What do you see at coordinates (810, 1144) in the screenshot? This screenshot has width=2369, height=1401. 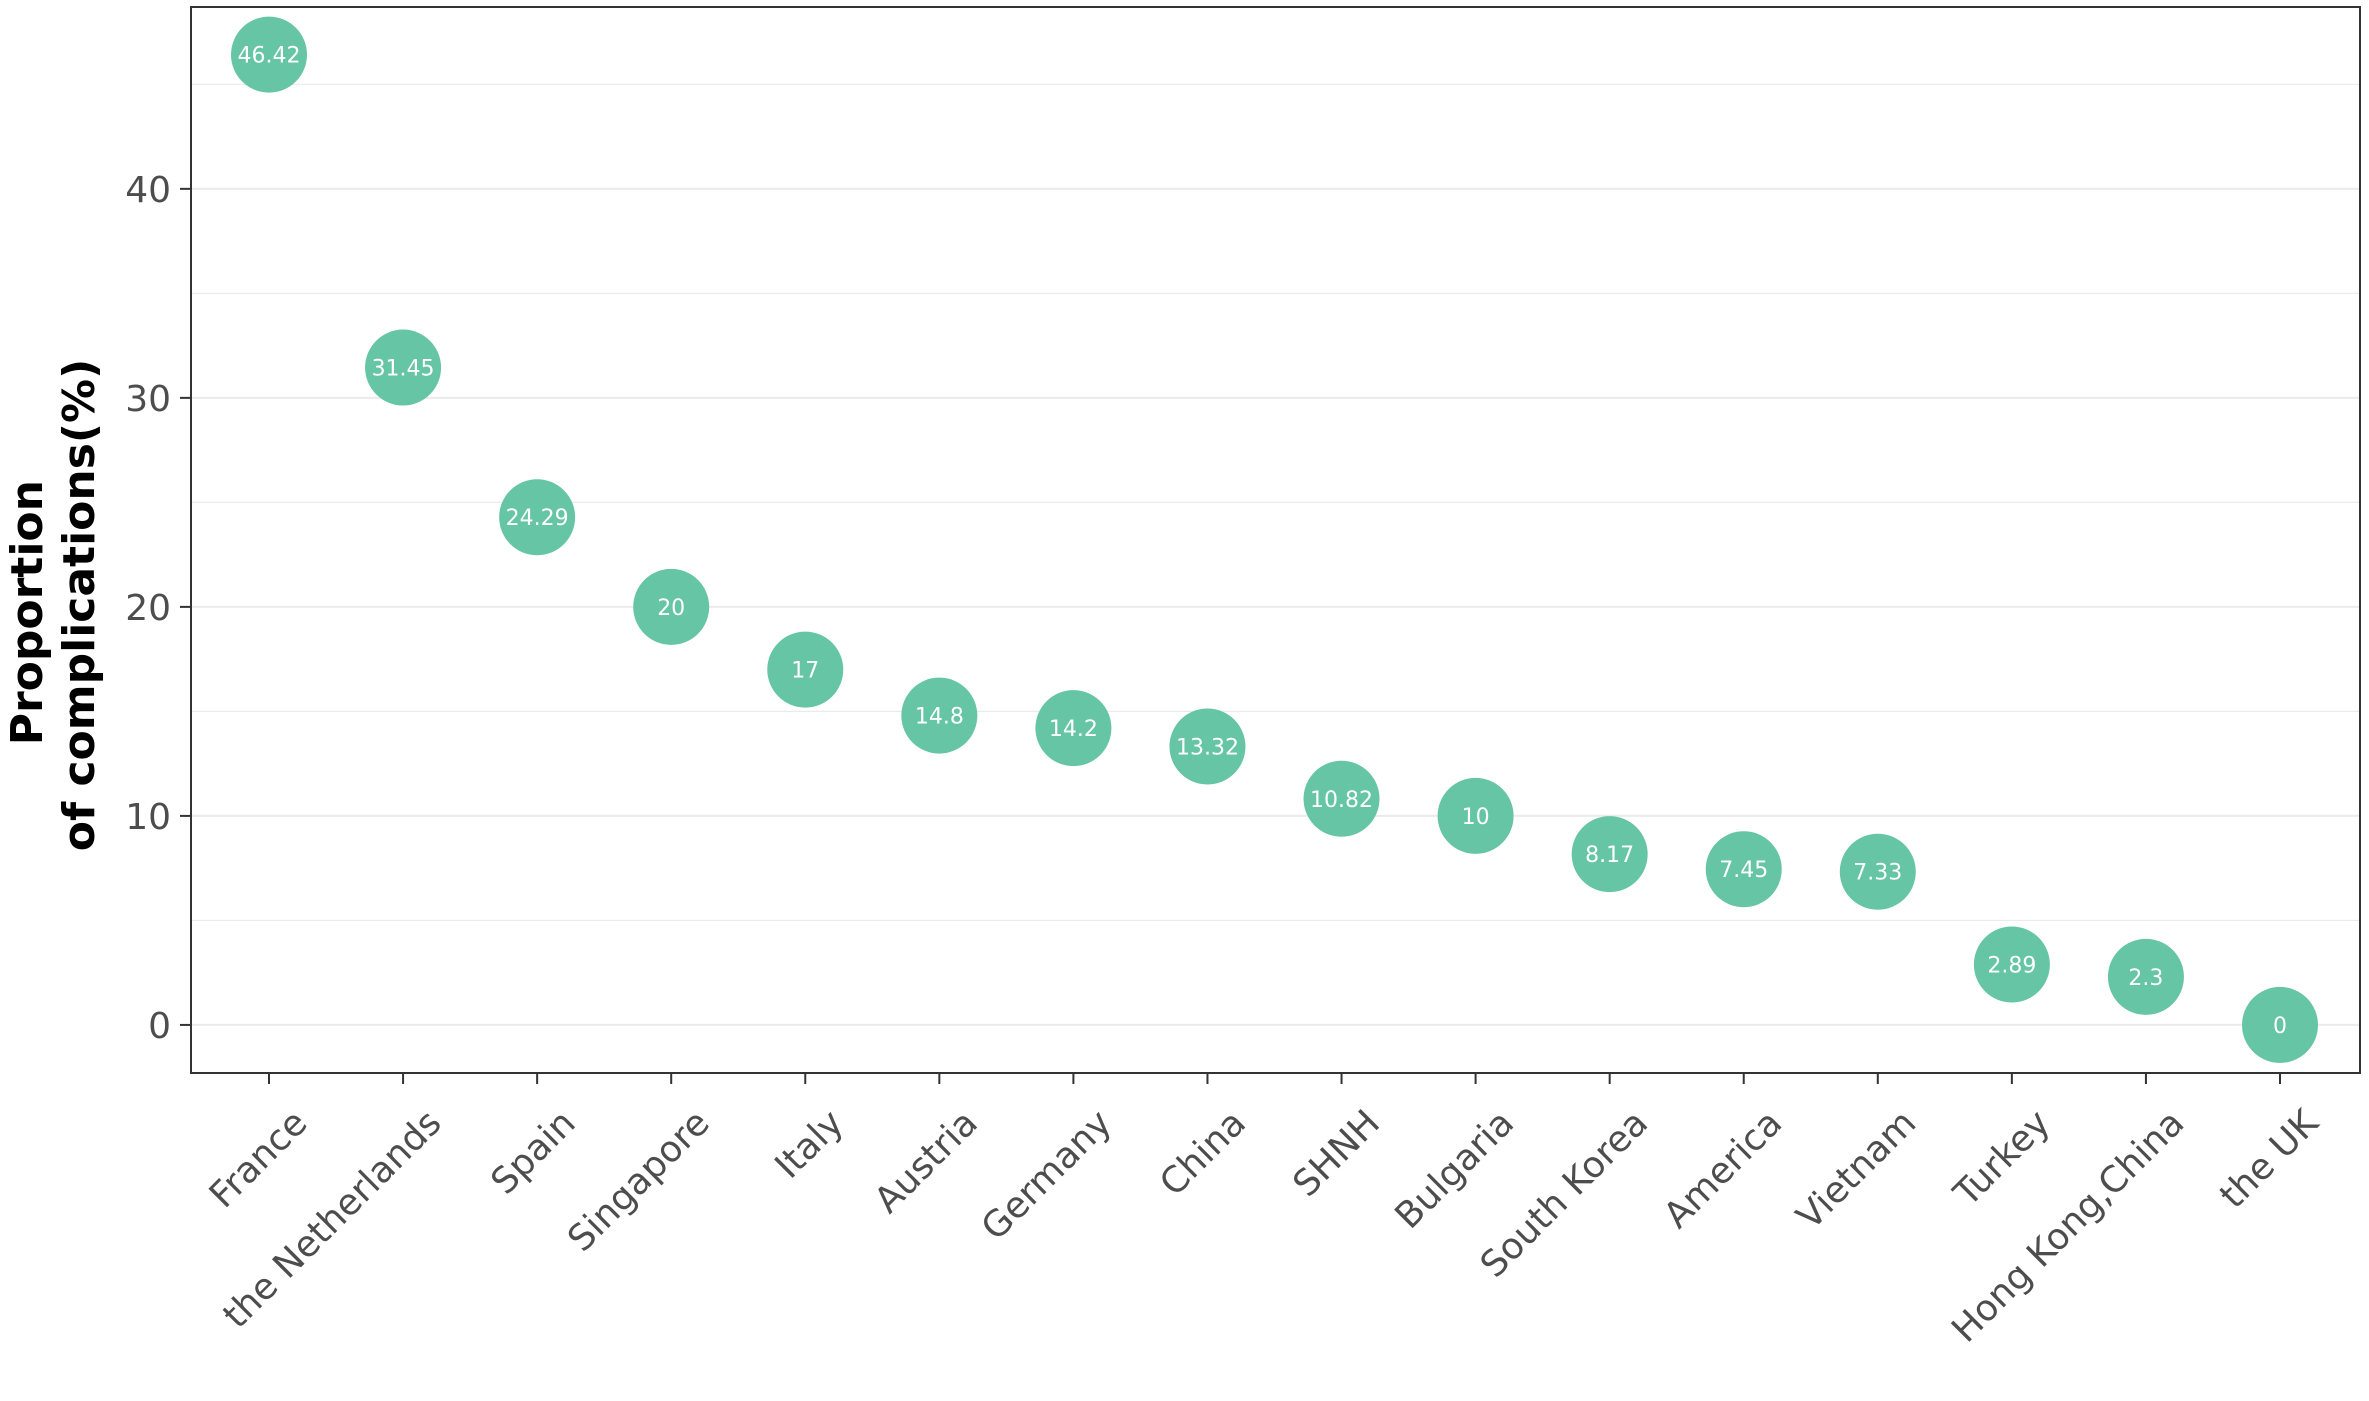 I see `x-tick-label: Italy` at bounding box center [810, 1144].